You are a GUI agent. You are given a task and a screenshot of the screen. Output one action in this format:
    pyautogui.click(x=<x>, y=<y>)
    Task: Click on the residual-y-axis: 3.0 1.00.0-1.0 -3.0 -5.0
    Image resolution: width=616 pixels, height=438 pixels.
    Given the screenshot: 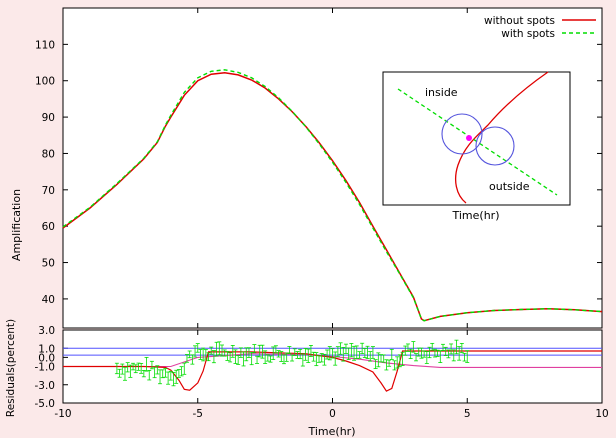 What is the action you would take?
    pyautogui.click(x=51, y=367)
    